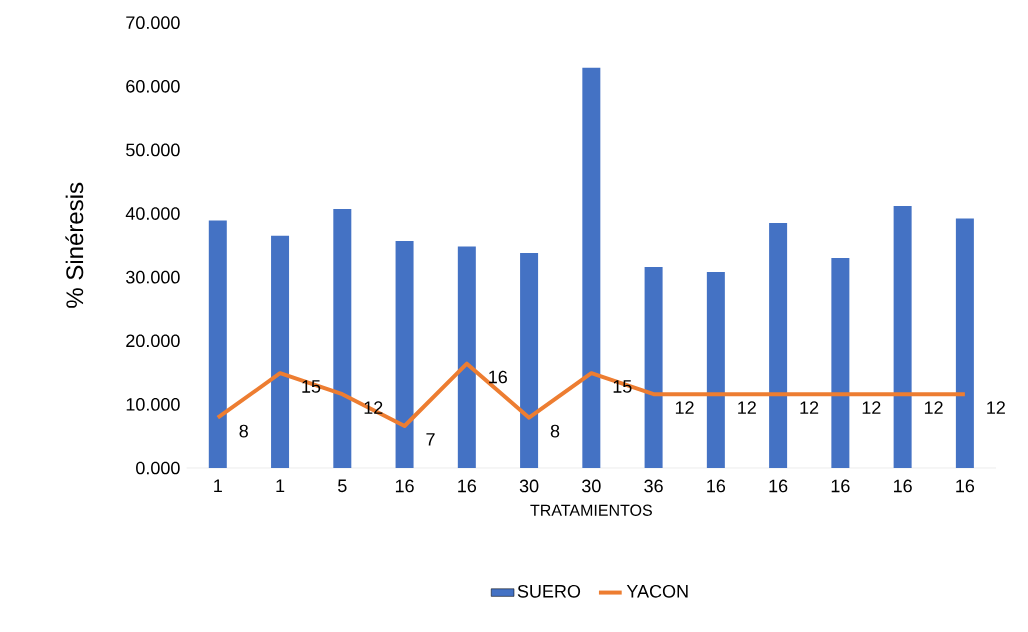 The image size is (1028, 632). I want to click on legend-label: YACON, so click(657, 591).